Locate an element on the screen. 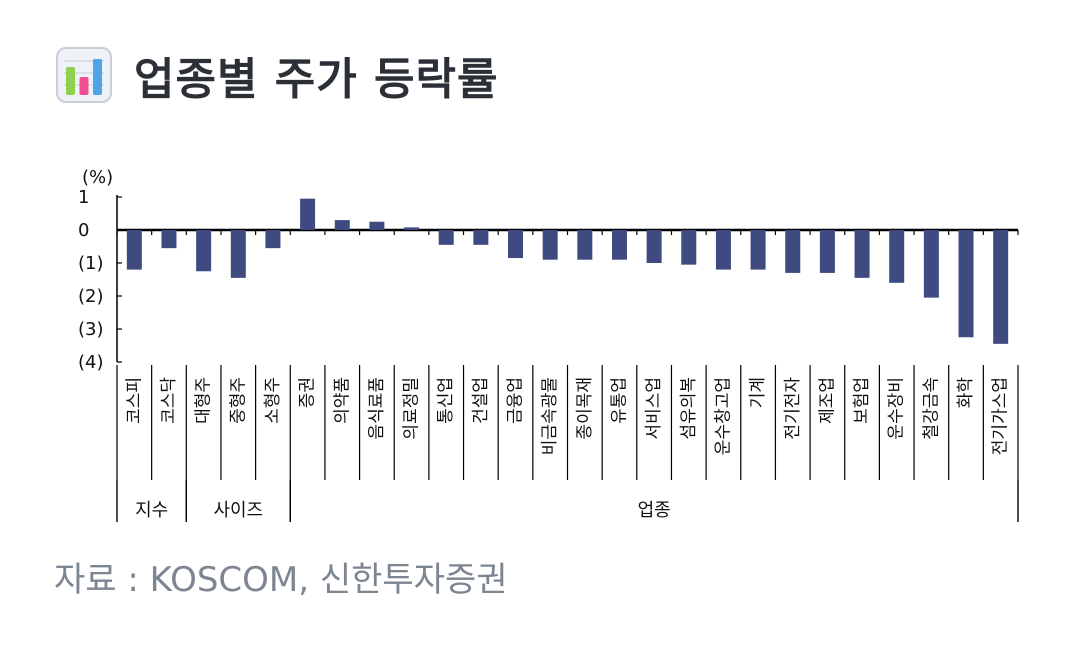  group-label: 사이즈 is located at coordinates (238, 510).